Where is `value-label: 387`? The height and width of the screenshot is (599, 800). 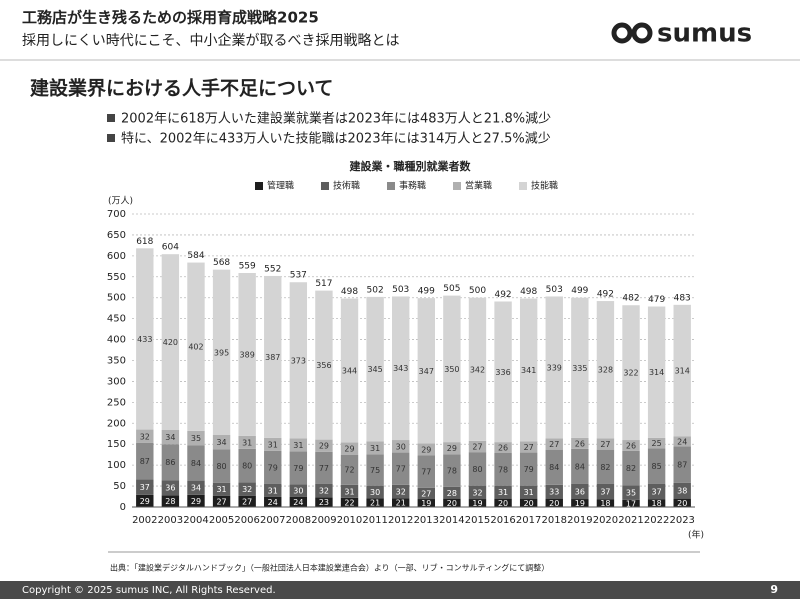
value-label: 387 is located at coordinates (272, 357).